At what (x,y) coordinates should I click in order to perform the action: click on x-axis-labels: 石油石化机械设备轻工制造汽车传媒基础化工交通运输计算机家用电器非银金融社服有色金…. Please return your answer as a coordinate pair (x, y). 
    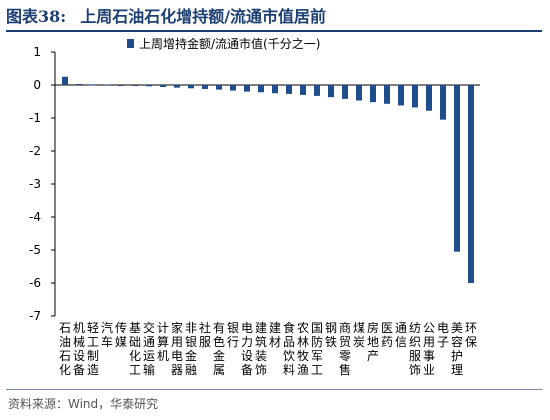
    Looking at the image, I should click on (268, 348).